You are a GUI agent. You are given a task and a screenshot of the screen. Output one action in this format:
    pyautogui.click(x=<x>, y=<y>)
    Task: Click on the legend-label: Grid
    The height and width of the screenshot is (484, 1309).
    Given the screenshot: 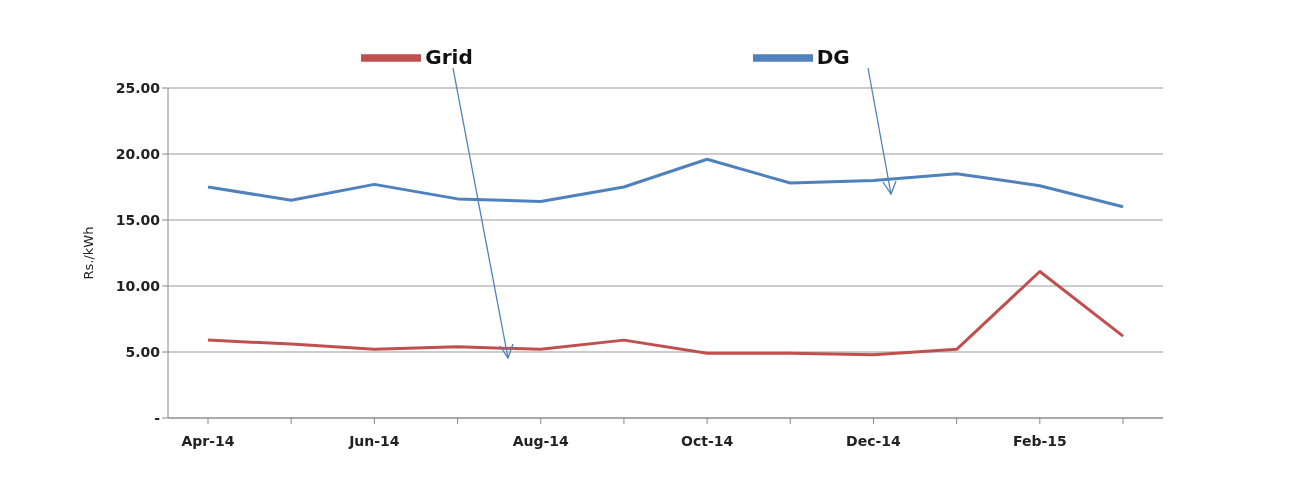 What is the action you would take?
    pyautogui.click(x=449, y=56)
    